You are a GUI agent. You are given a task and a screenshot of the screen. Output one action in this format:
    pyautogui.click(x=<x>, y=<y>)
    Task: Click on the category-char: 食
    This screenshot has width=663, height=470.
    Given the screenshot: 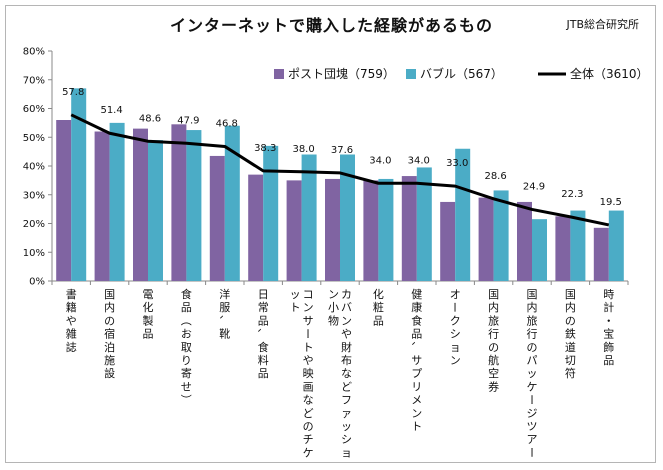 What is the action you would take?
    pyautogui.click(x=186, y=294)
    